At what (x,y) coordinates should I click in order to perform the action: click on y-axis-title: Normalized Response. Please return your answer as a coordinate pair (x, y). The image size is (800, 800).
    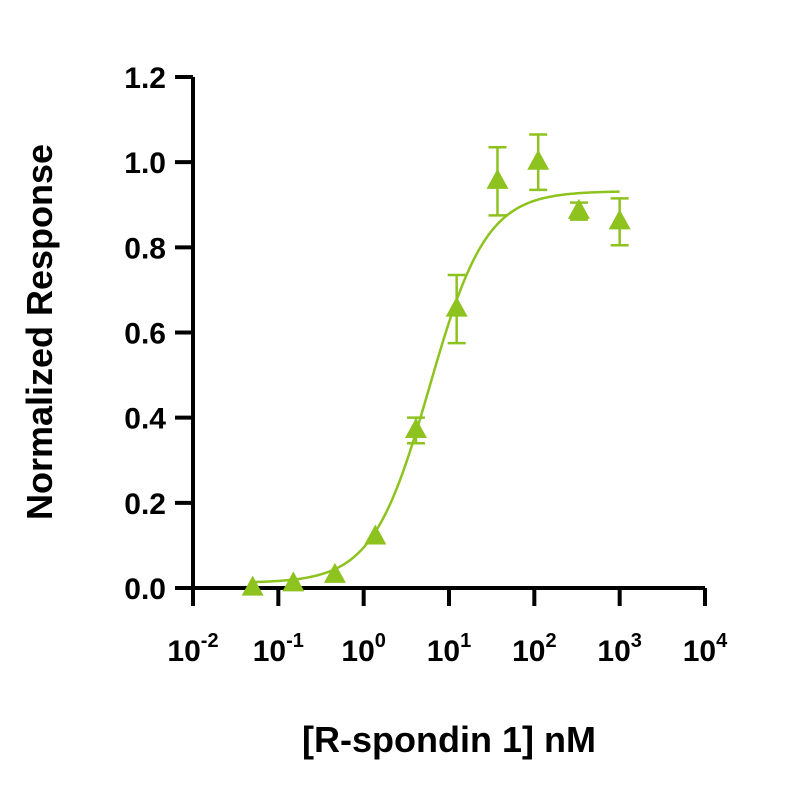
    Looking at the image, I should click on (39, 332).